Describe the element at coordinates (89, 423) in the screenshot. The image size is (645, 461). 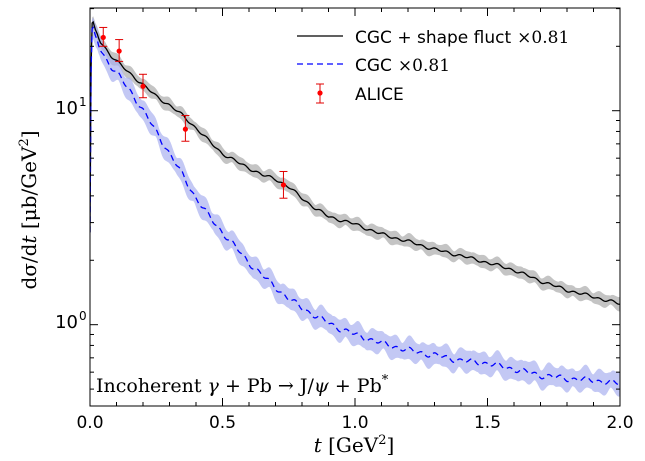
I see `x-tick-label: 0.0` at that location.